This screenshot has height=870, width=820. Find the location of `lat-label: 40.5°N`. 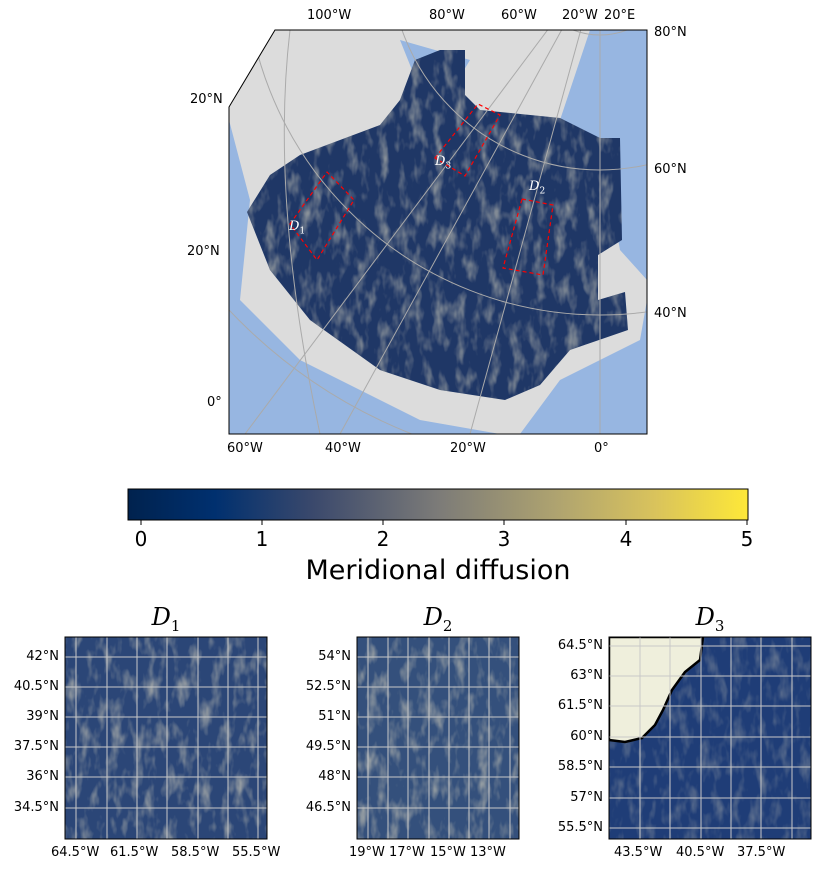

lat-label: 40.5°N is located at coordinates (36, 686).